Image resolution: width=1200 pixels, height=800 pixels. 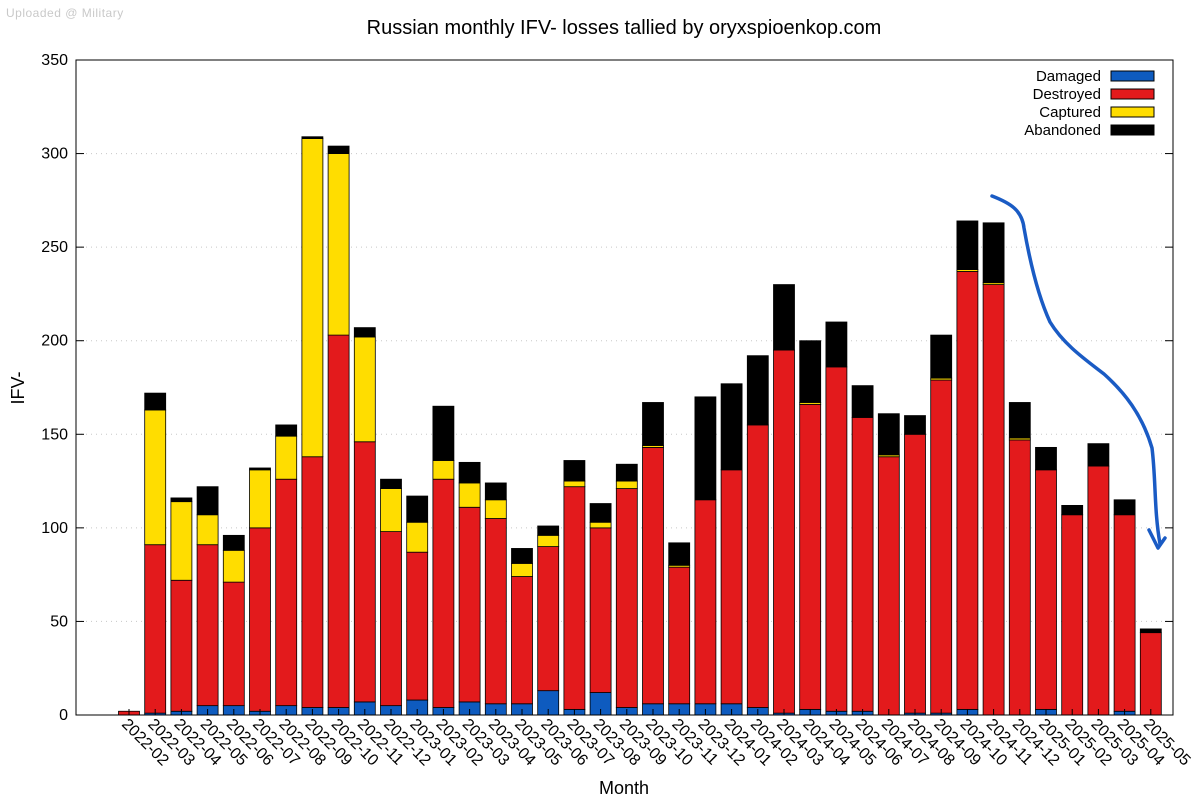 What do you see at coordinates (1067, 94) in the screenshot?
I see `legend-label: Destroyed` at bounding box center [1067, 94].